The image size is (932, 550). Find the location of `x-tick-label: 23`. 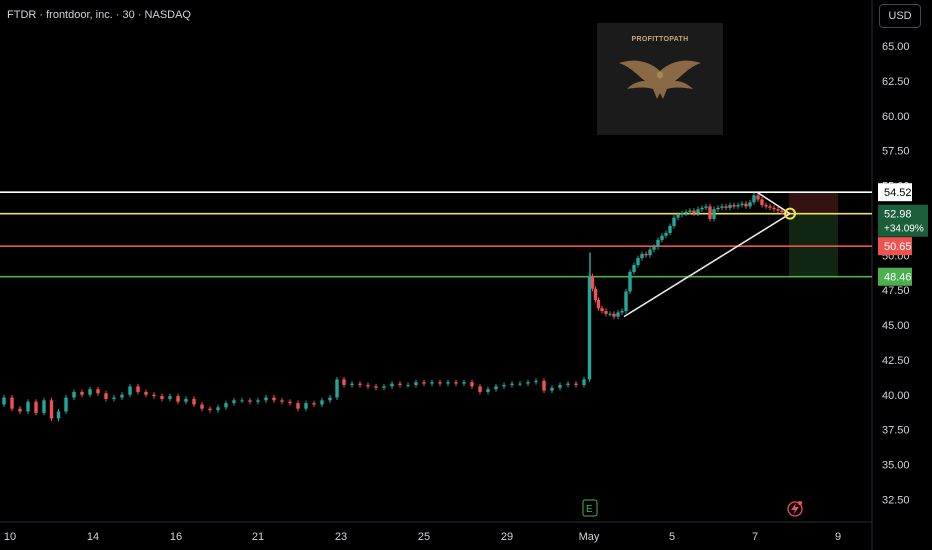

x-tick-label: 23 is located at coordinates (341, 537).